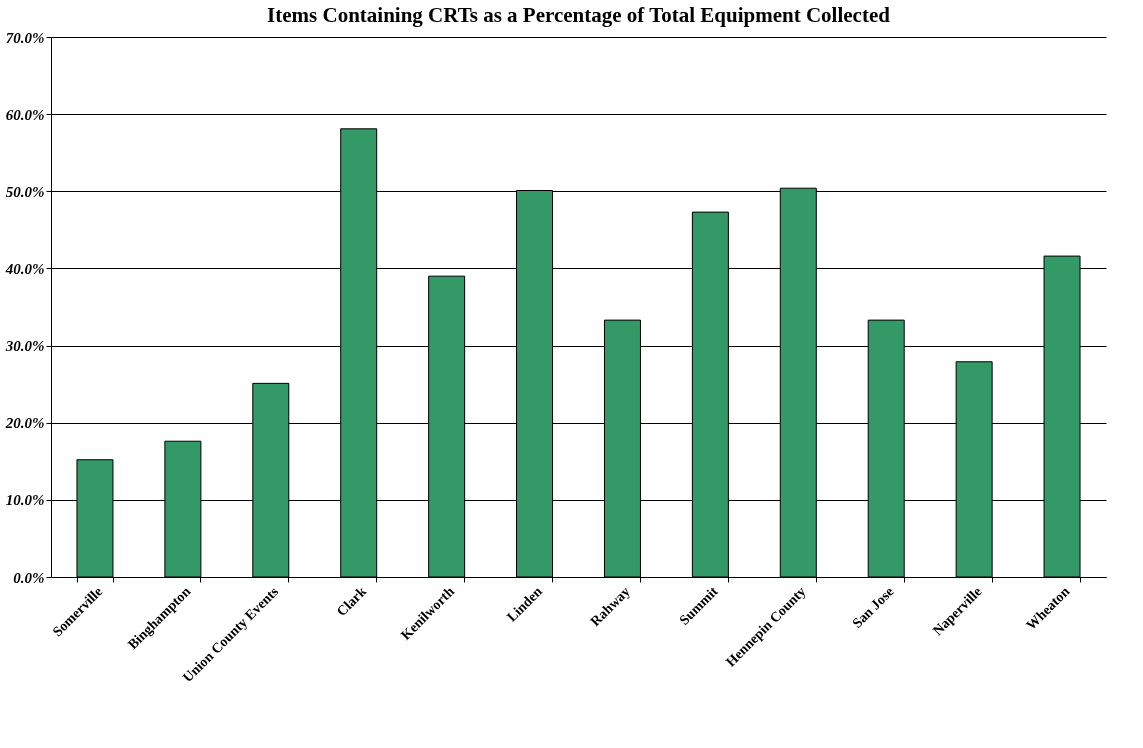  Describe the element at coordinates (25, 191) in the screenshot. I see `y-tick-label: 50.0%` at that location.